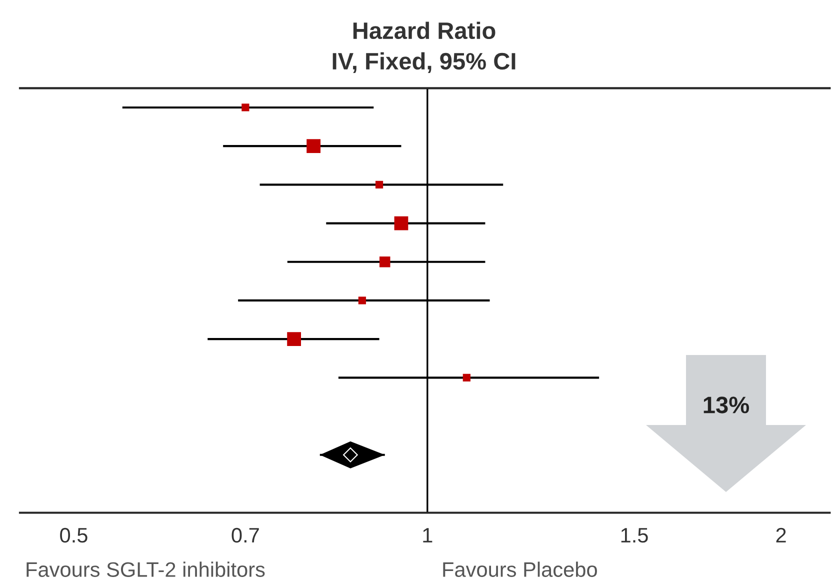 This screenshot has height=584, width=833. Describe the element at coordinates (245, 535) in the screenshot. I see `x-tick-label: 0.7` at that location.